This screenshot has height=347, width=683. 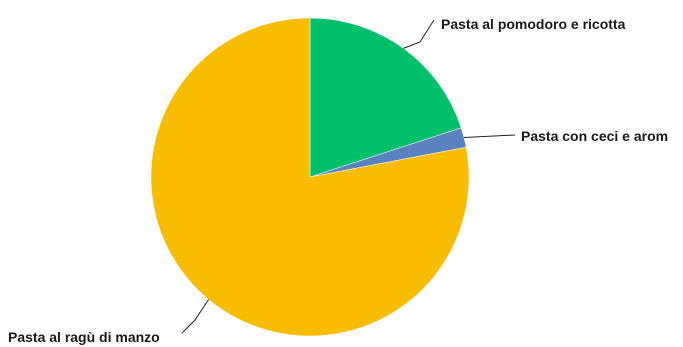 What do you see at coordinates (195, 316) in the screenshot?
I see `leader-line-ragu` at bounding box center [195, 316].